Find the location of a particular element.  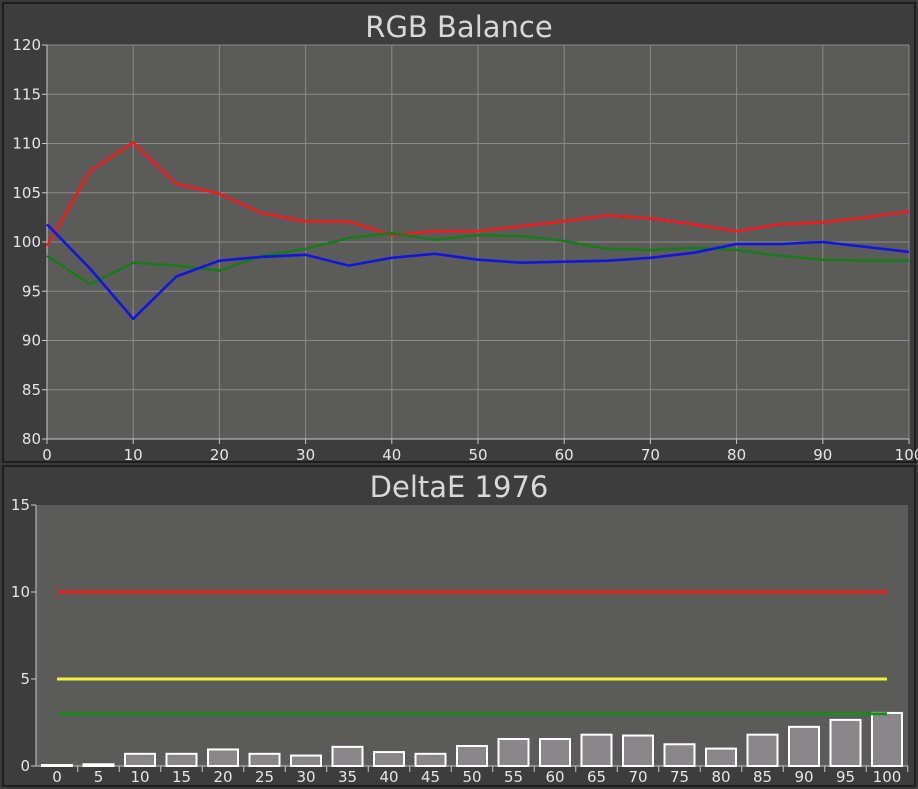

blue-series-line is located at coordinates (478, 272).